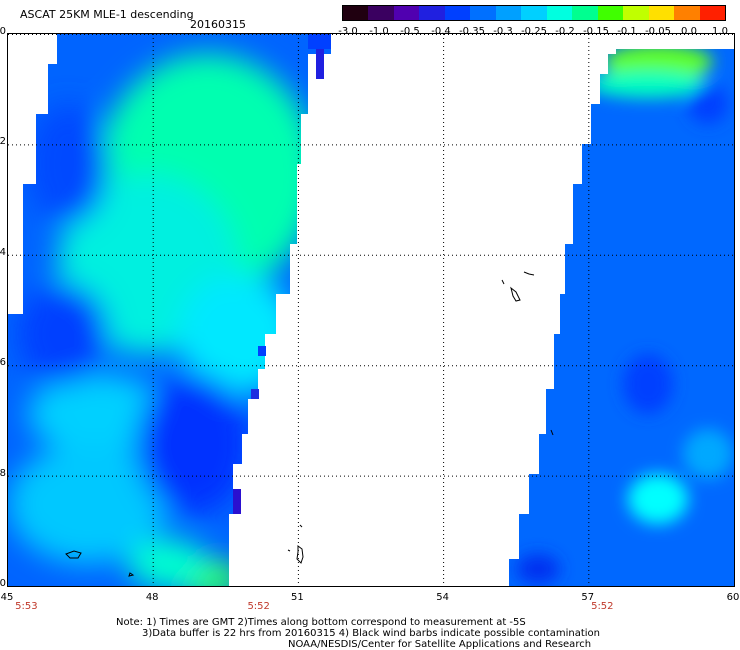  What do you see at coordinates (107, 14) in the screenshot?
I see `map-title: ASCAT 25KM MLE-1 descending` at bounding box center [107, 14].